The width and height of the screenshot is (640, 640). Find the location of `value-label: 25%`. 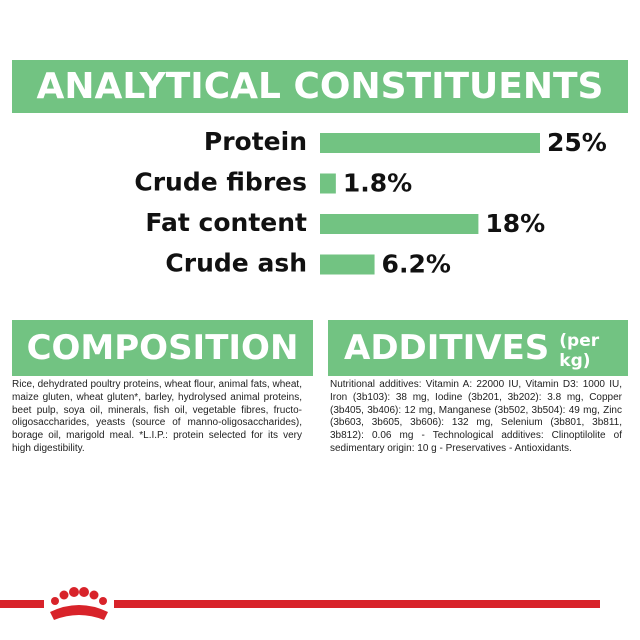

value-label: 25% is located at coordinates (577, 142).